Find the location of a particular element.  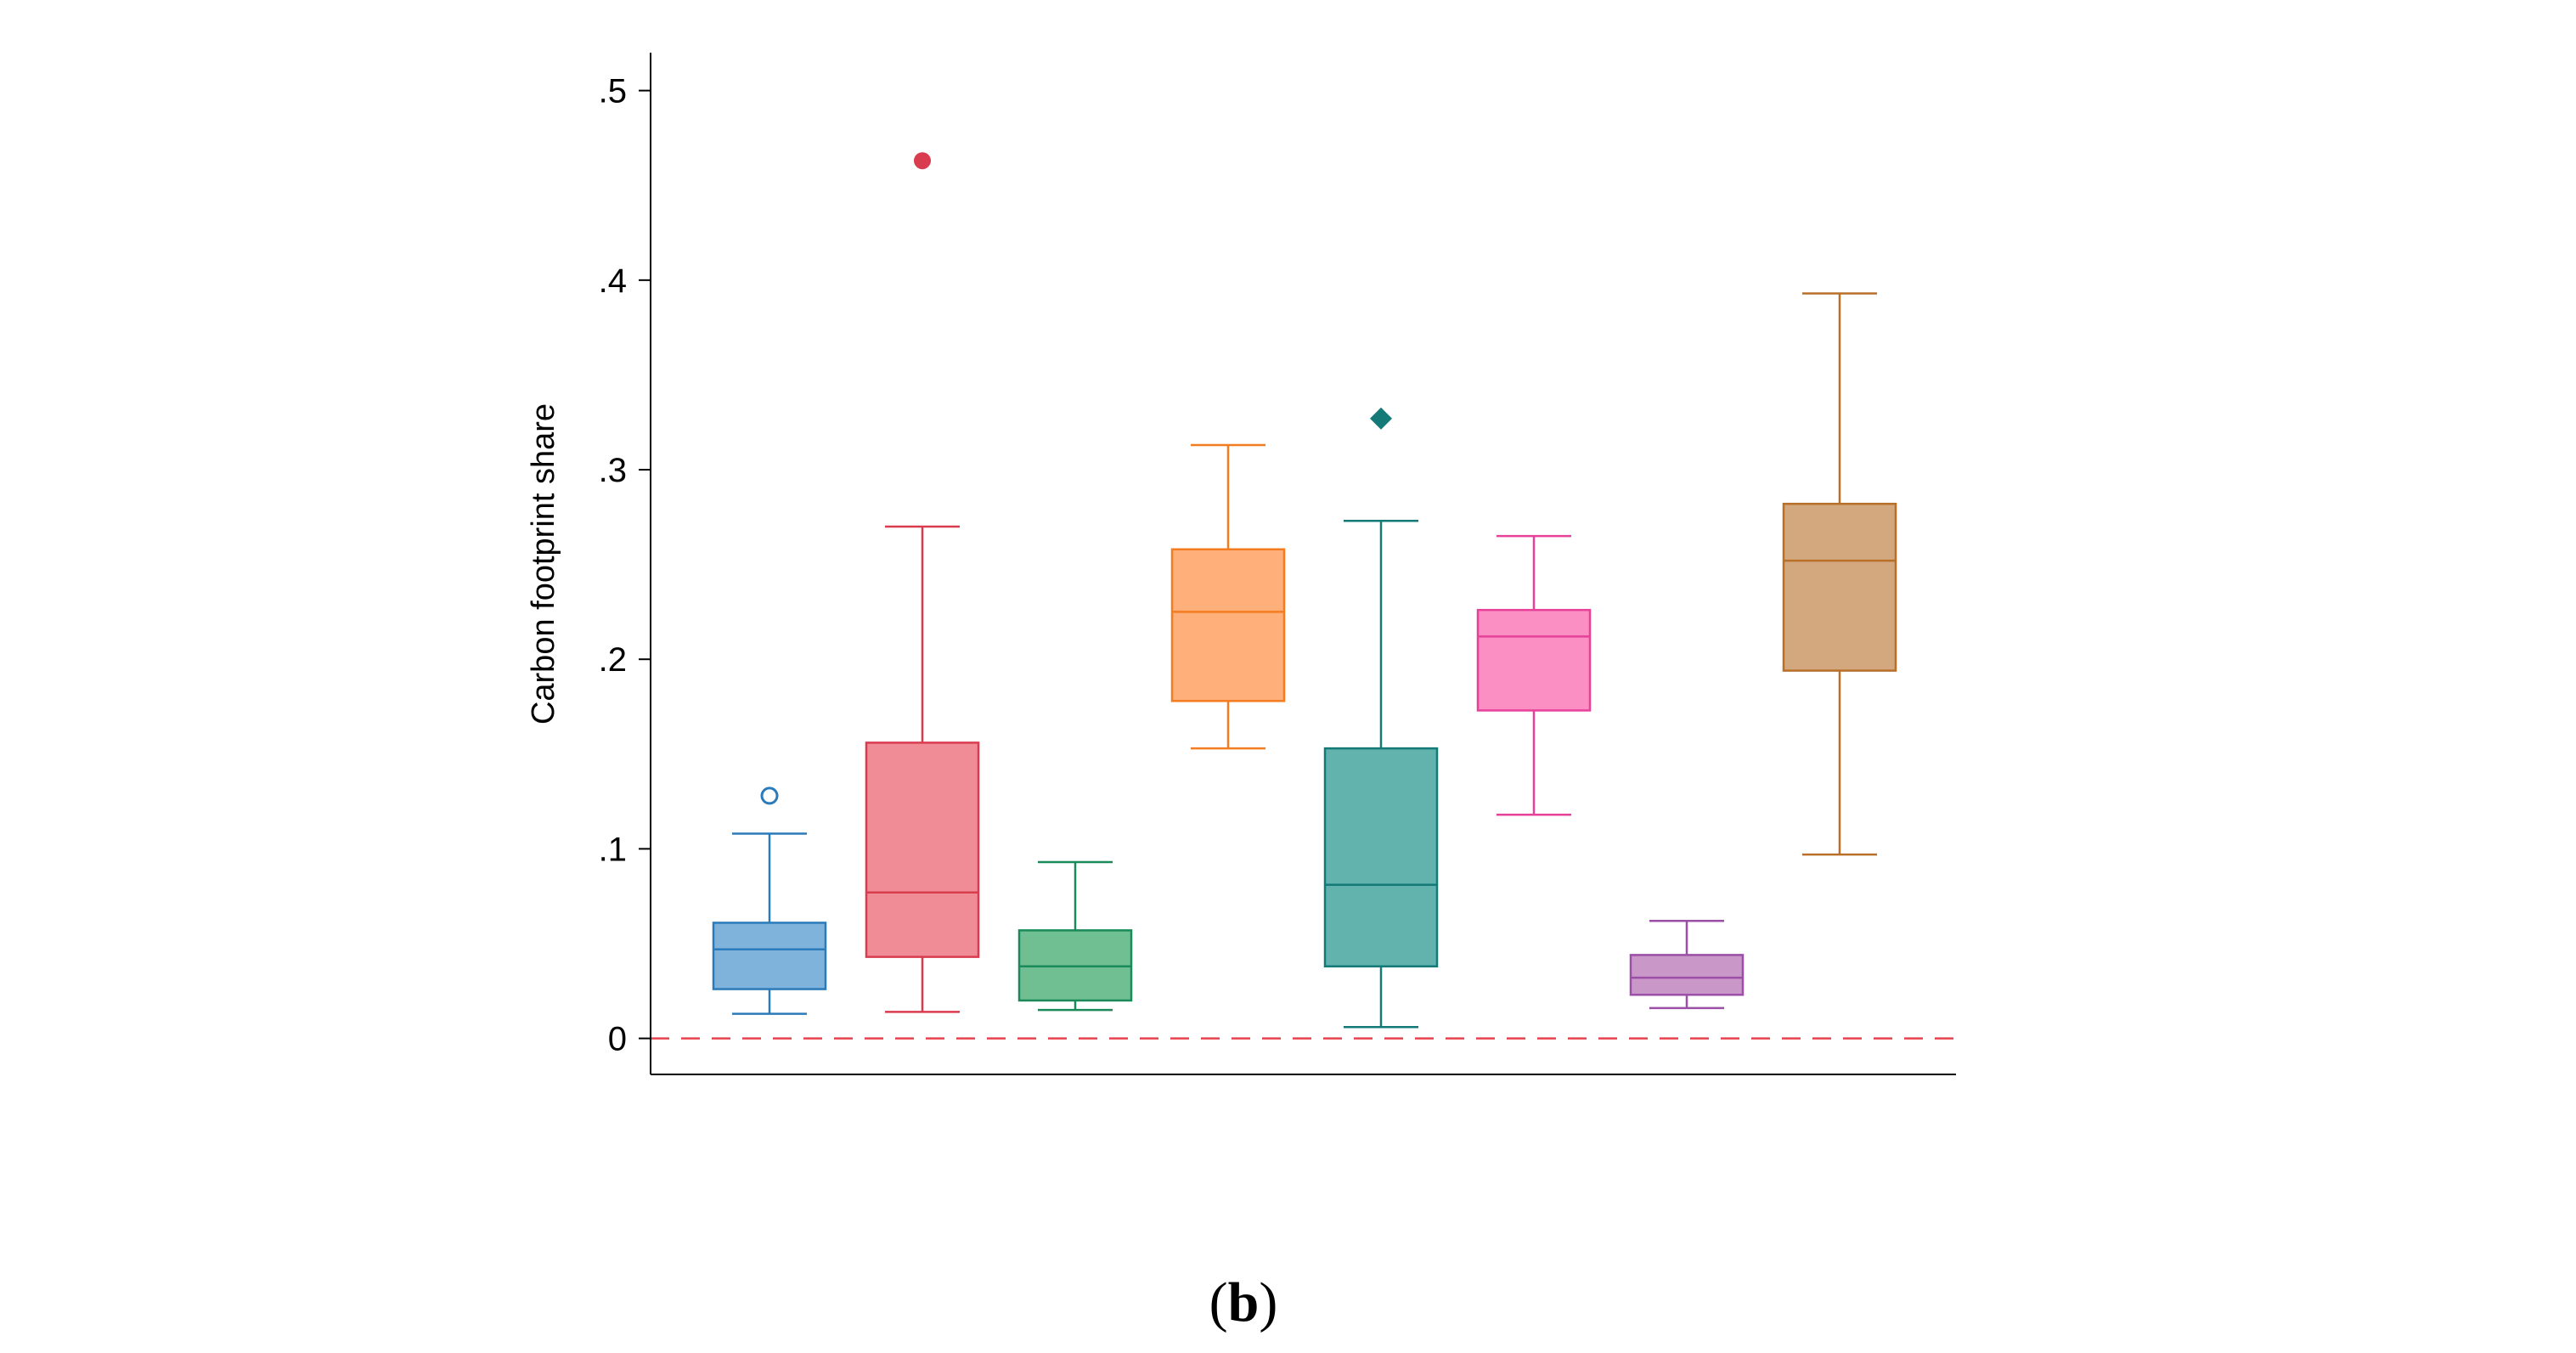

caption-letter: b is located at coordinates (1244, 1302).